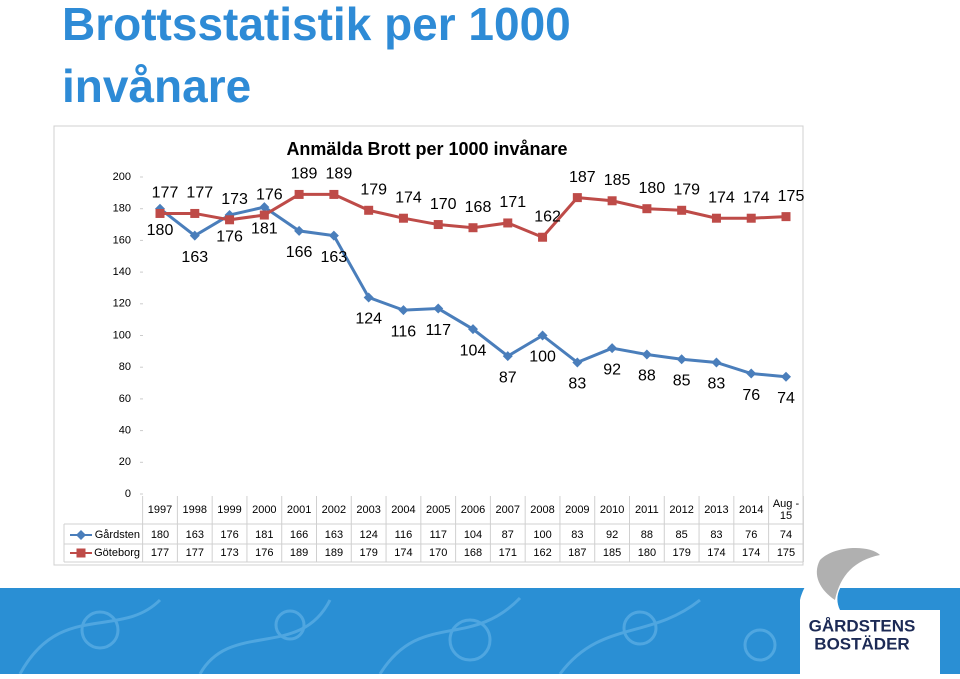 This screenshot has width=960, height=679. I want to click on data-label: 187, so click(582, 177).